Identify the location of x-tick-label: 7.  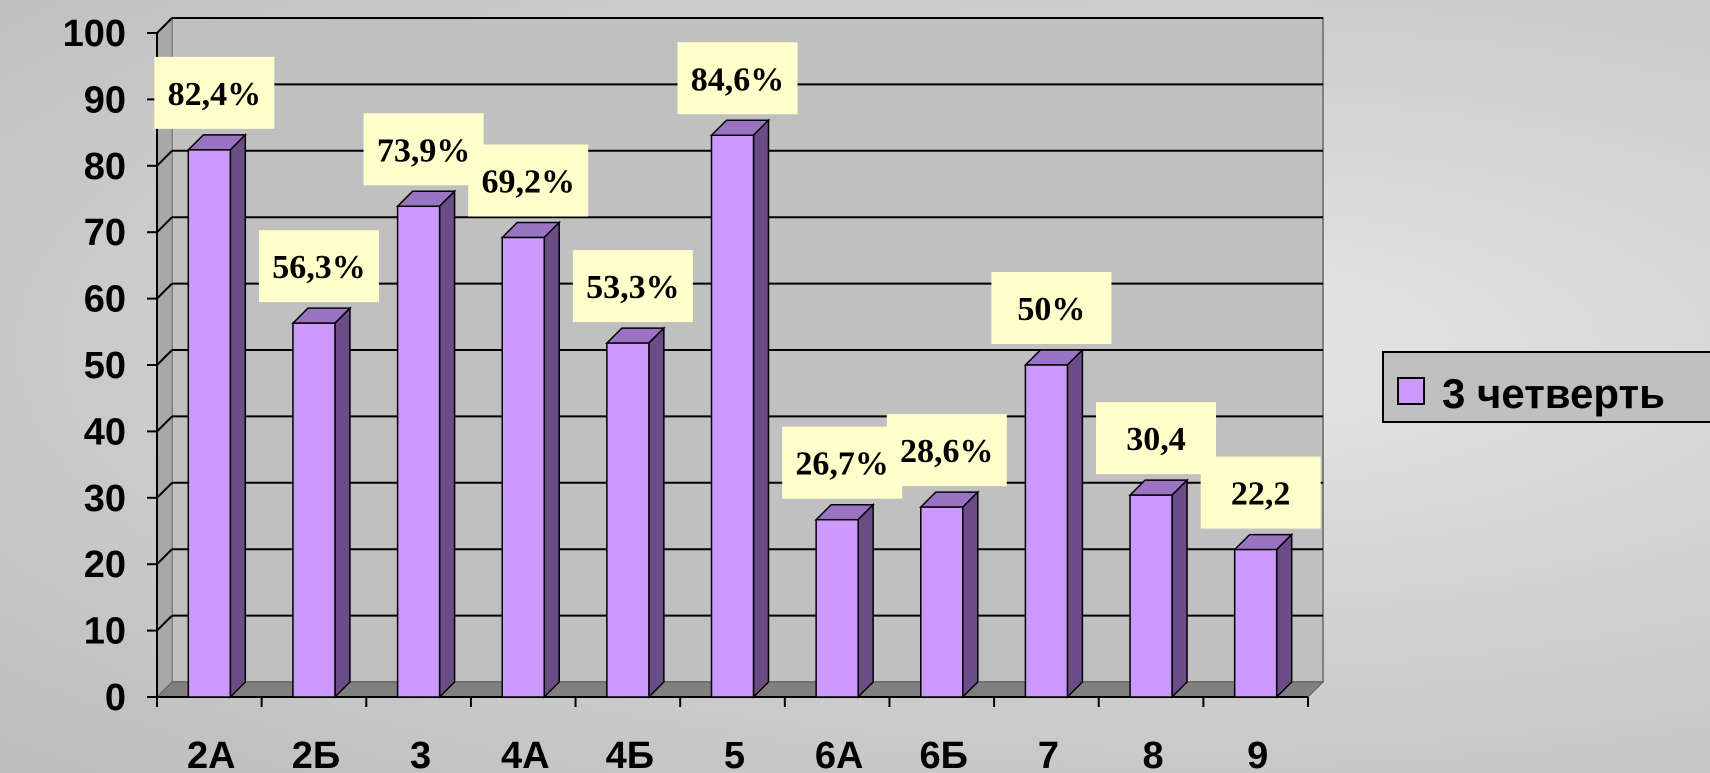
(1048, 754).